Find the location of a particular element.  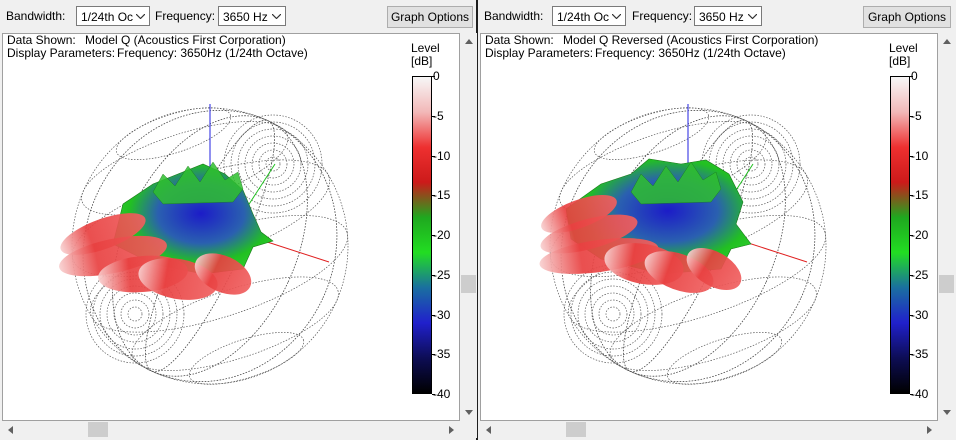

data-shown-value: Model Q (Acoustics First Corporation) is located at coordinates (185, 40).